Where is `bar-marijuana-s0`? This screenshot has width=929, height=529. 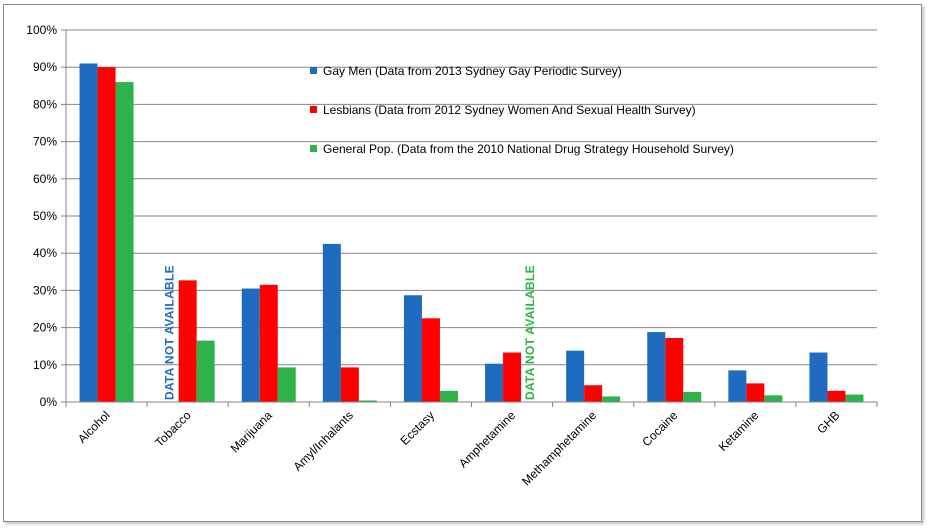 bar-marijuana-s0 is located at coordinates (250, 345).